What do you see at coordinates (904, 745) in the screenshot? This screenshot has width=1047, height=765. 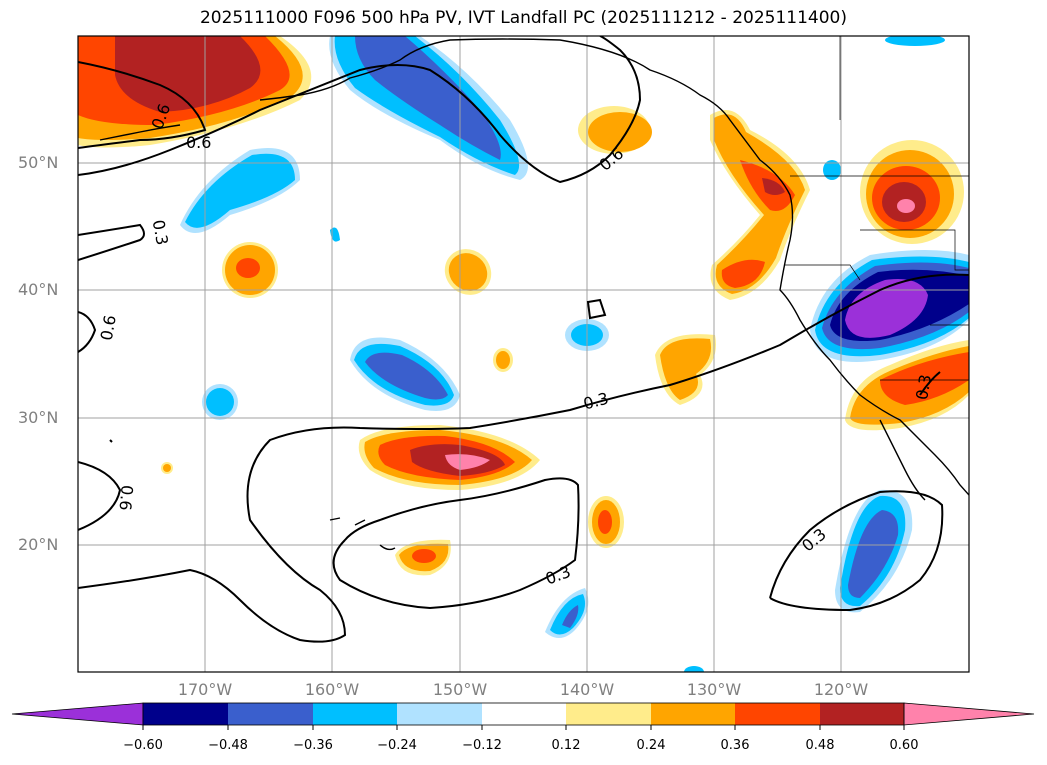 I see `colorbar-tick: 0.60` at bounding box center [904, 745].